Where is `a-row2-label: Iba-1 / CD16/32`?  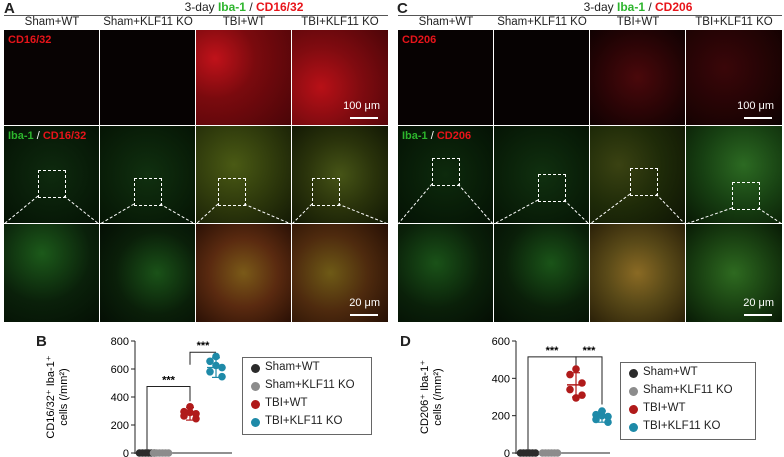
a-row2-label: Iba-1 / CD16/32 is located at coordinates (47, 136).